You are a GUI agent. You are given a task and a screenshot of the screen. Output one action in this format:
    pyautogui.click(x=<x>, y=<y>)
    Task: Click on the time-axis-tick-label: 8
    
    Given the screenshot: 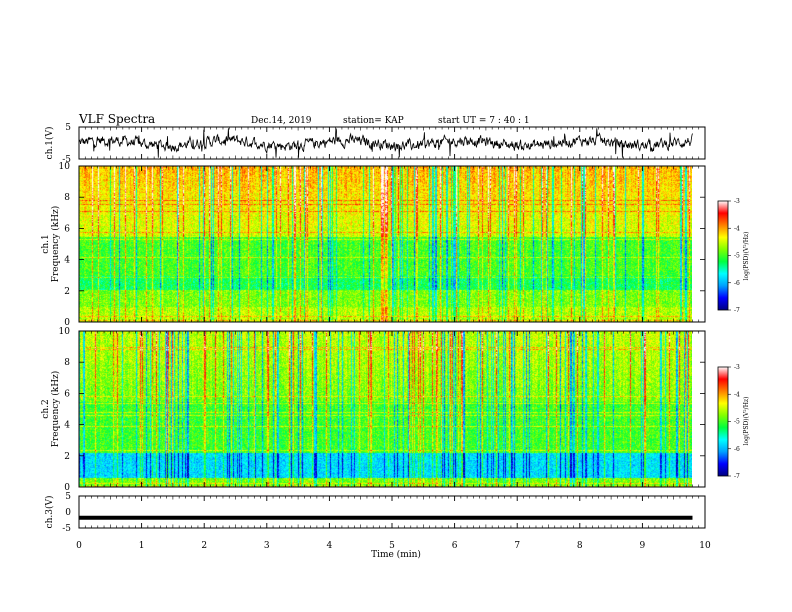 What is the action you would take?
    pyautogui.click(x=580, y=546)
    